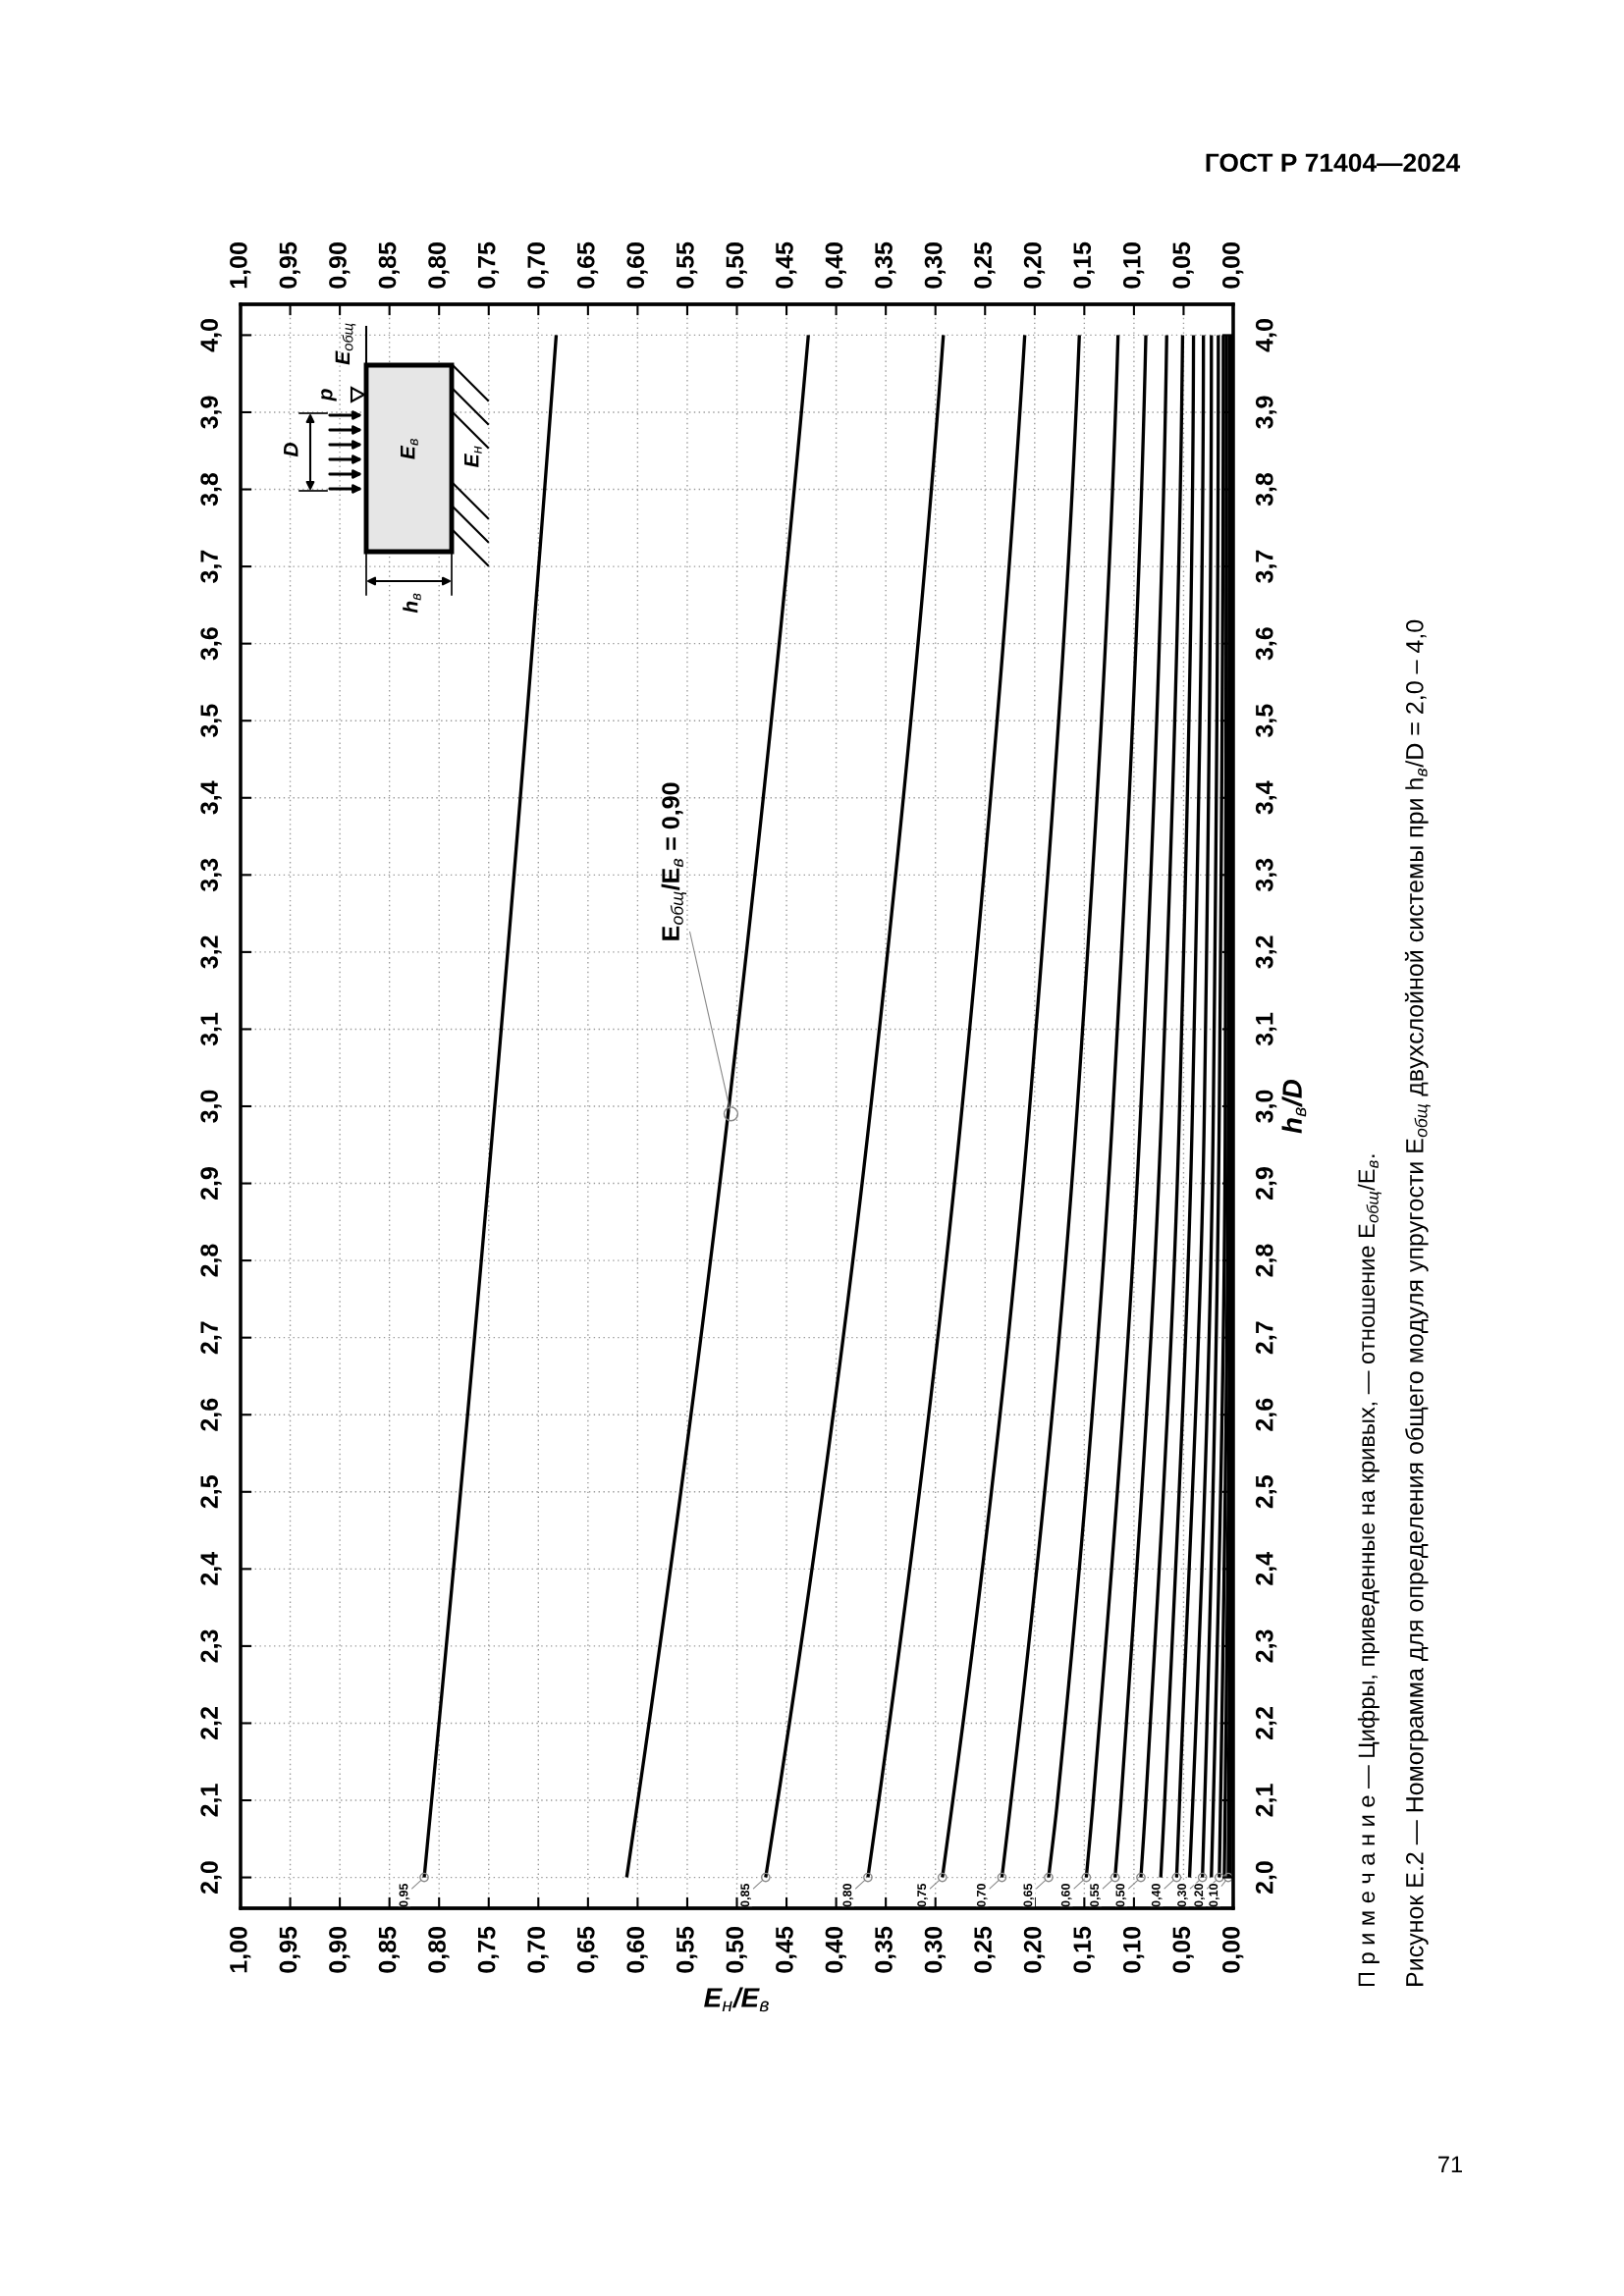  What do you see at coordinates (687, 1949) in the screenshot?
I see `x2-tick-label: 0,55` at bounding box center [687, 1949].